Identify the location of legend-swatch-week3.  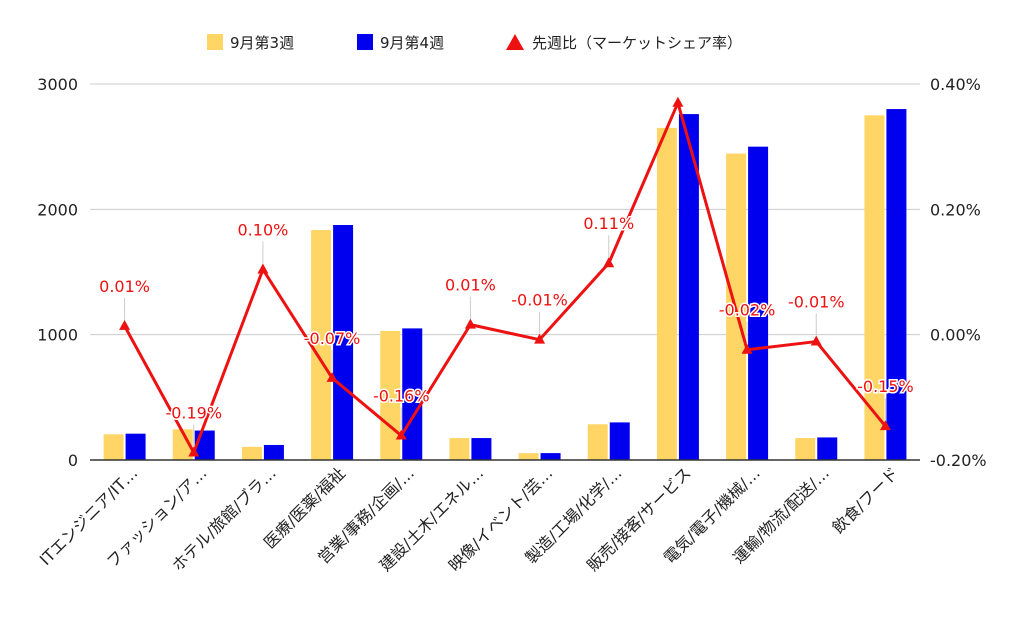
(215, 42).